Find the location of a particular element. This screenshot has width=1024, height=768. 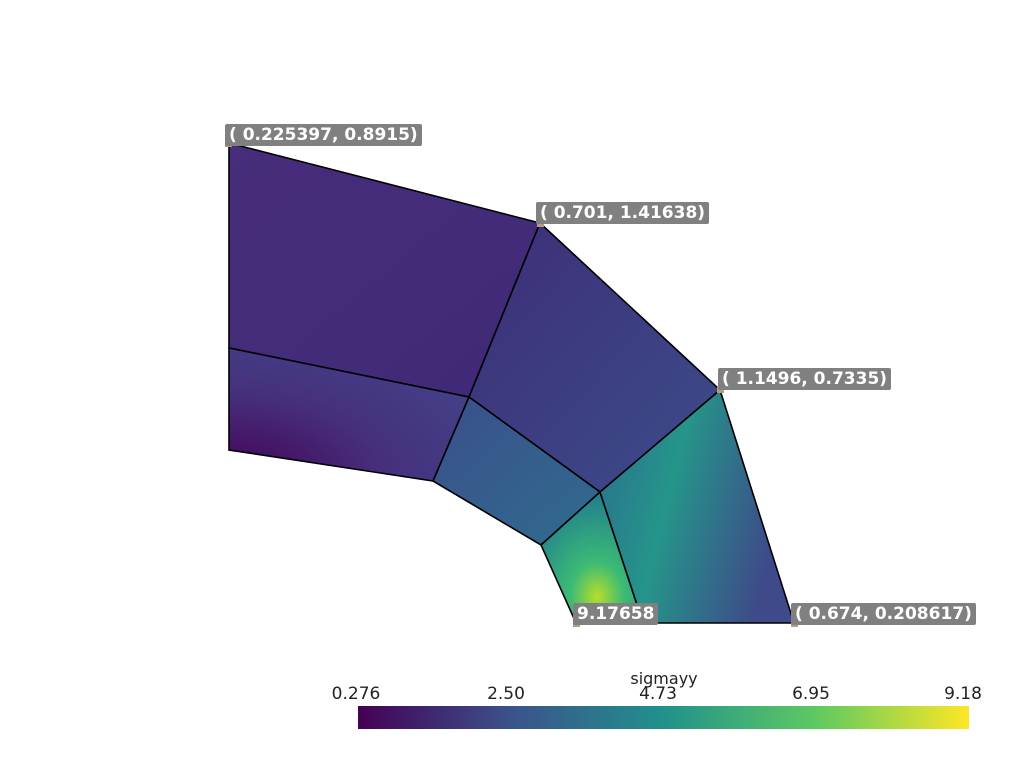

colorbar-tick-0: 0.276 is located at coordinates (356, 694).